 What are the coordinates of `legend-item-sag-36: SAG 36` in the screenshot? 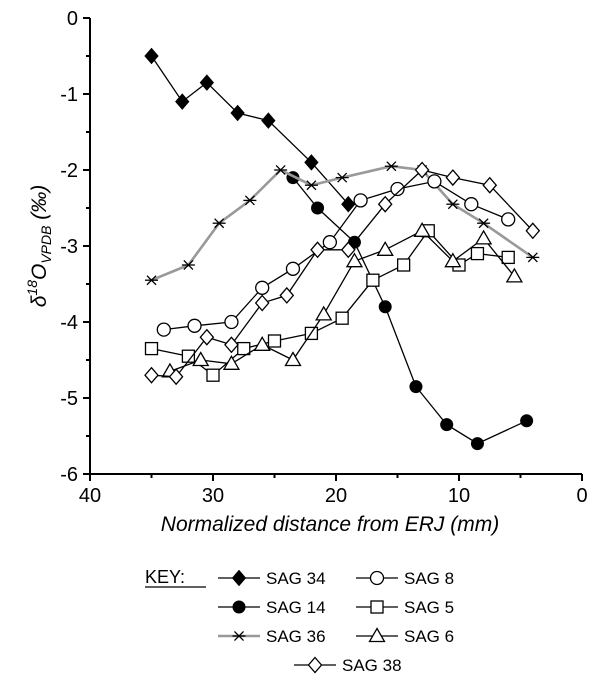 It's located at (272, 636).